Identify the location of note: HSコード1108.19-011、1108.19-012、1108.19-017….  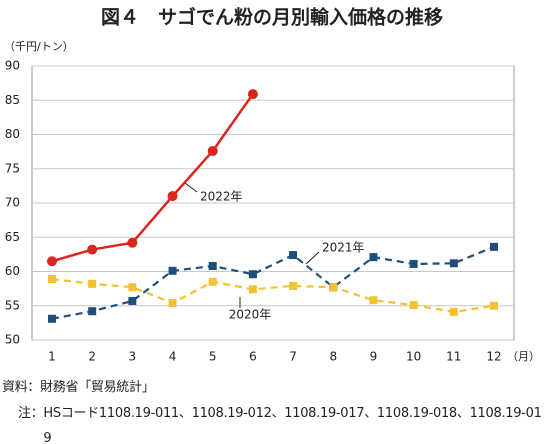
(292, 425).